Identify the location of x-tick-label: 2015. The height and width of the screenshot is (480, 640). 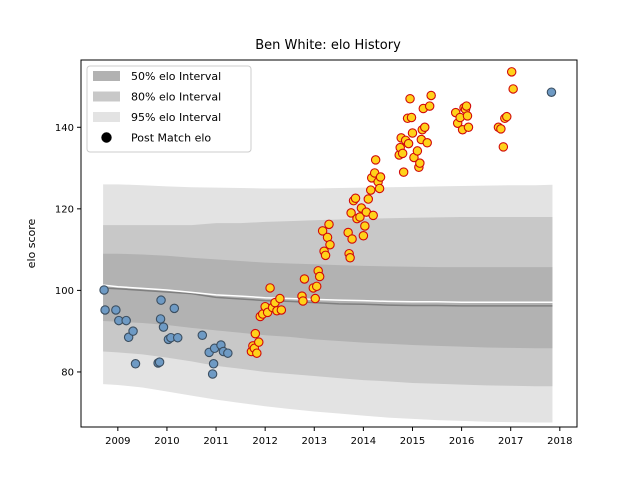
(412, 441).